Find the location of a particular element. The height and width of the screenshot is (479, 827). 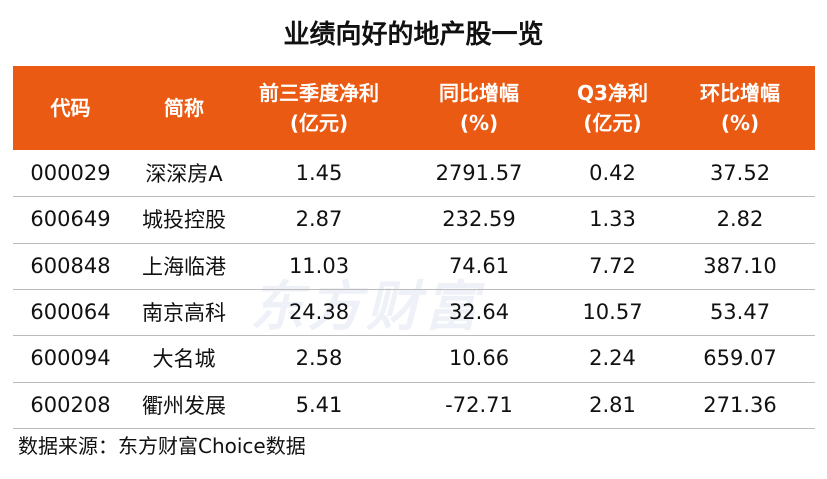

column-header: 简称 is located at coordinates (184, 108).